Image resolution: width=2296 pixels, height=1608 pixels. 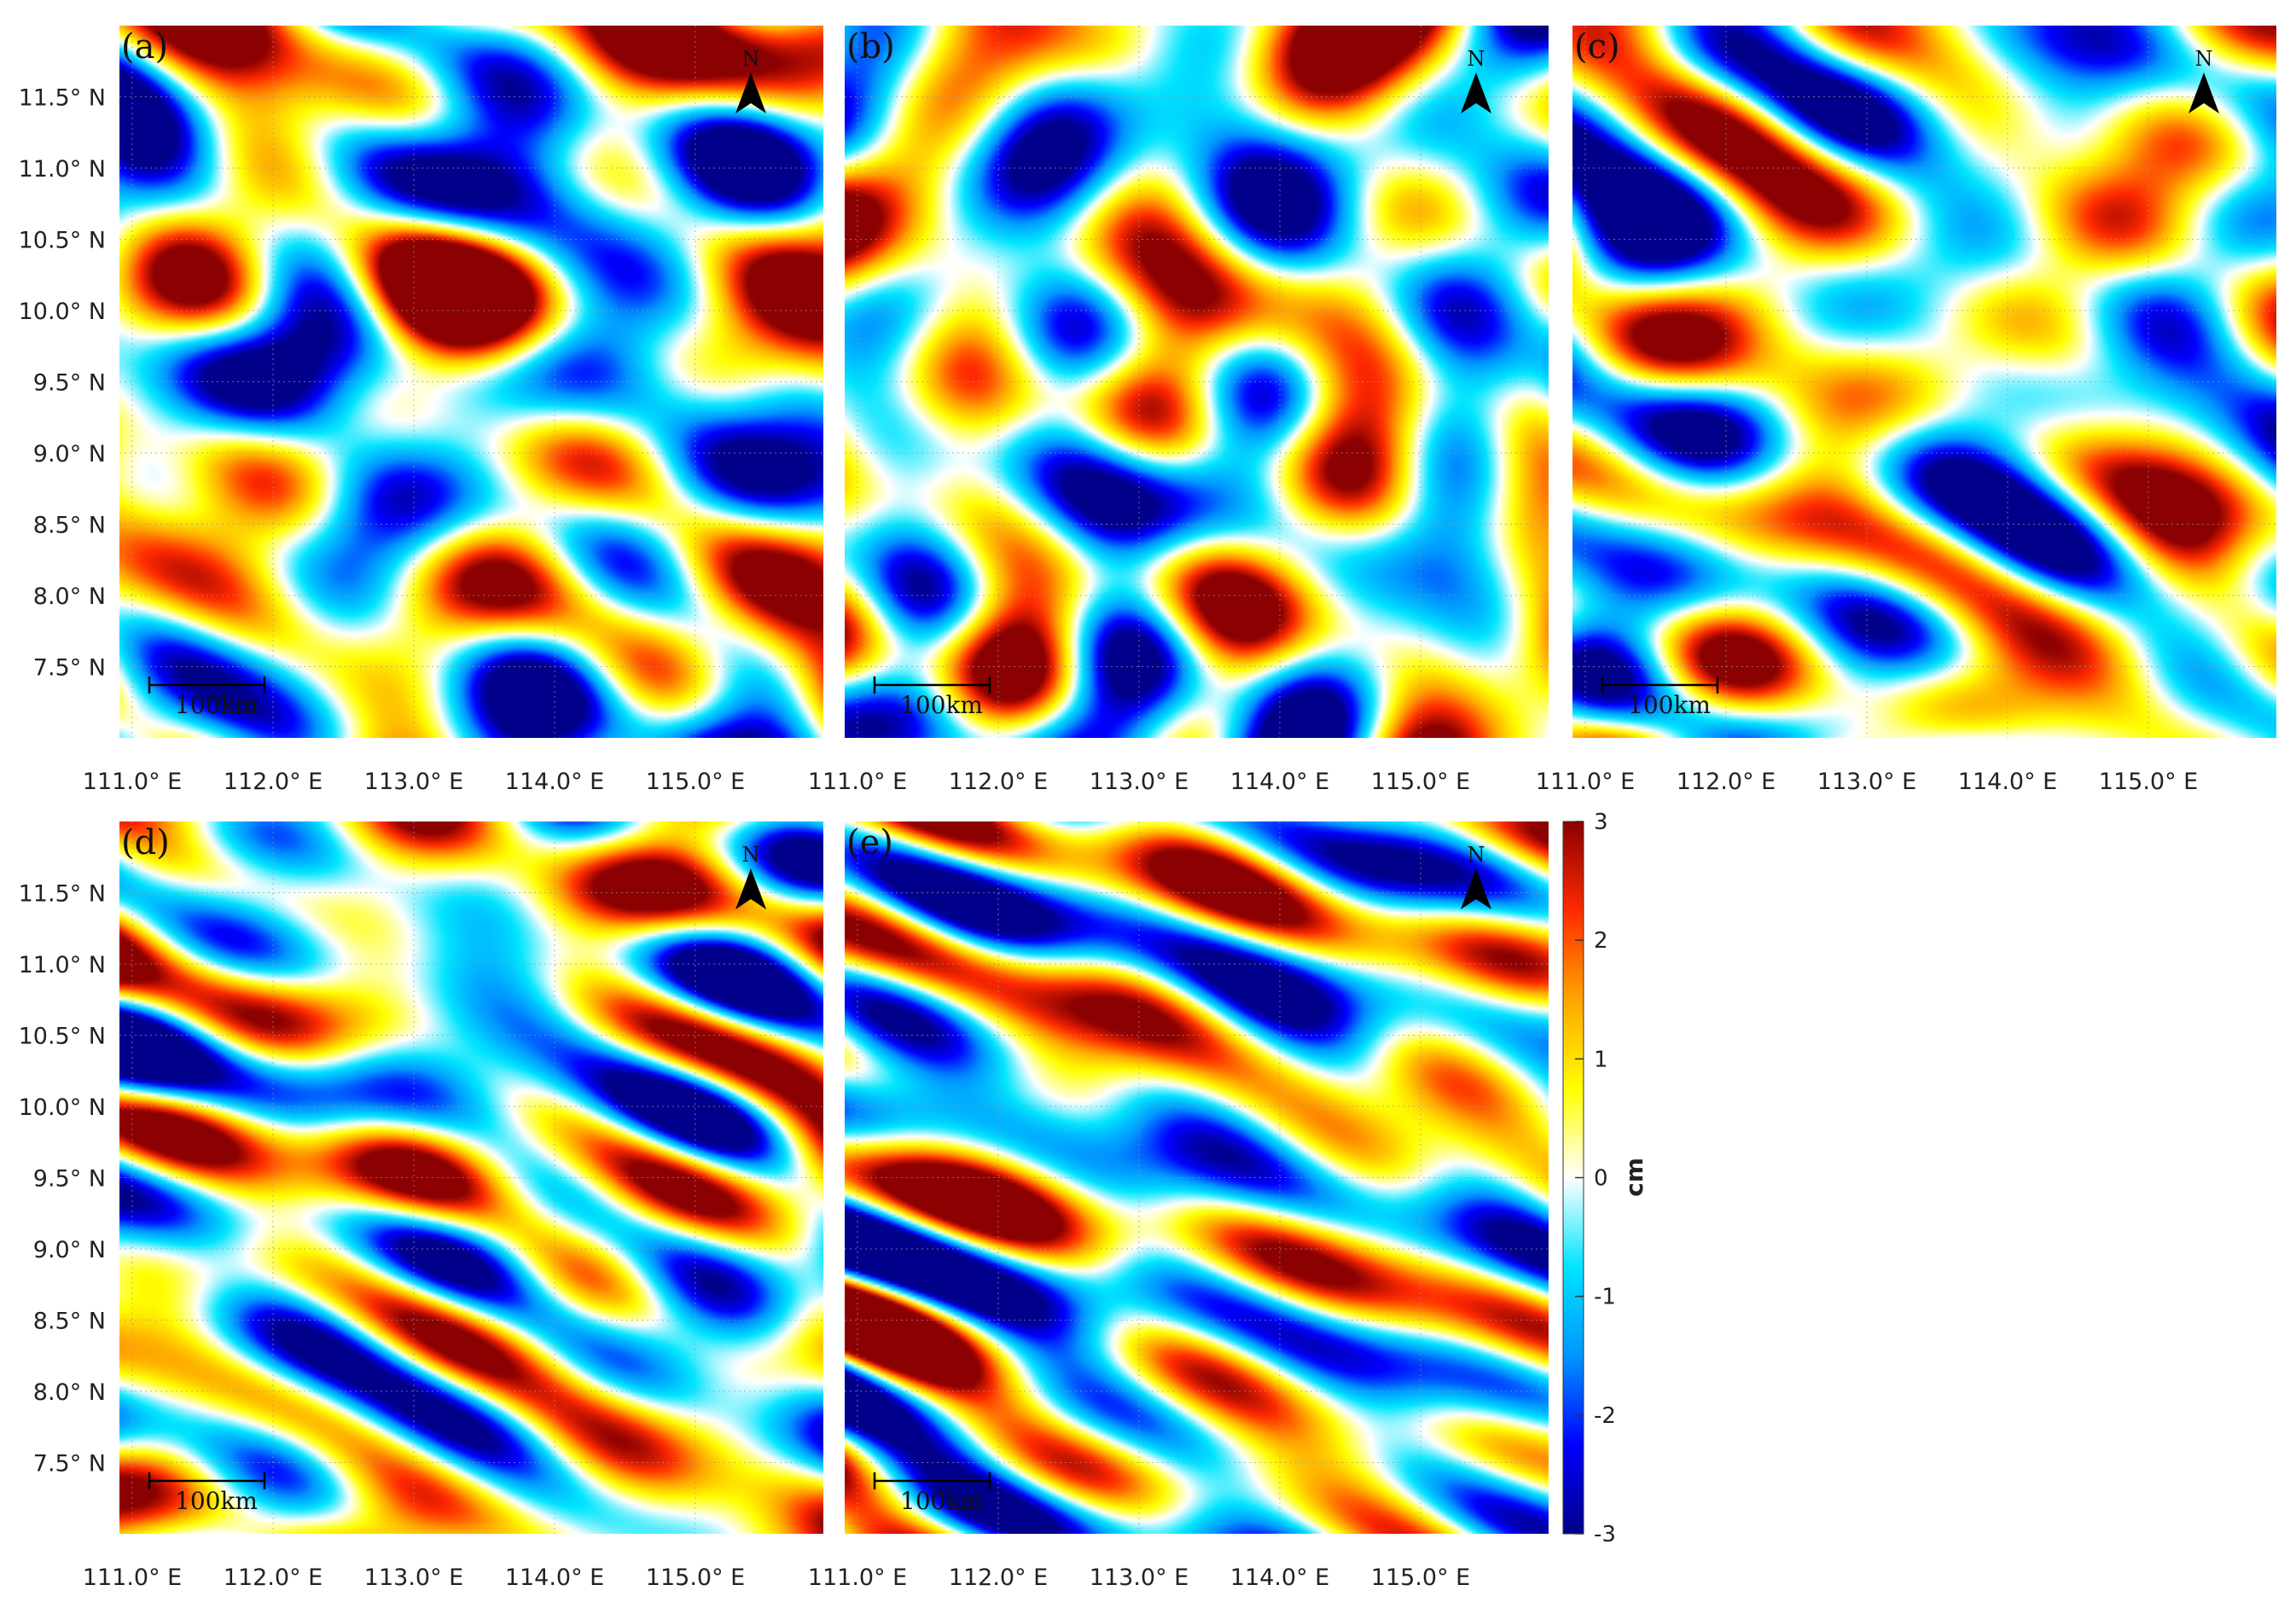 I want to click on colorbar: 3 2 1 0 -1 -2 -3 cm, so click(x=1605, y=1178).